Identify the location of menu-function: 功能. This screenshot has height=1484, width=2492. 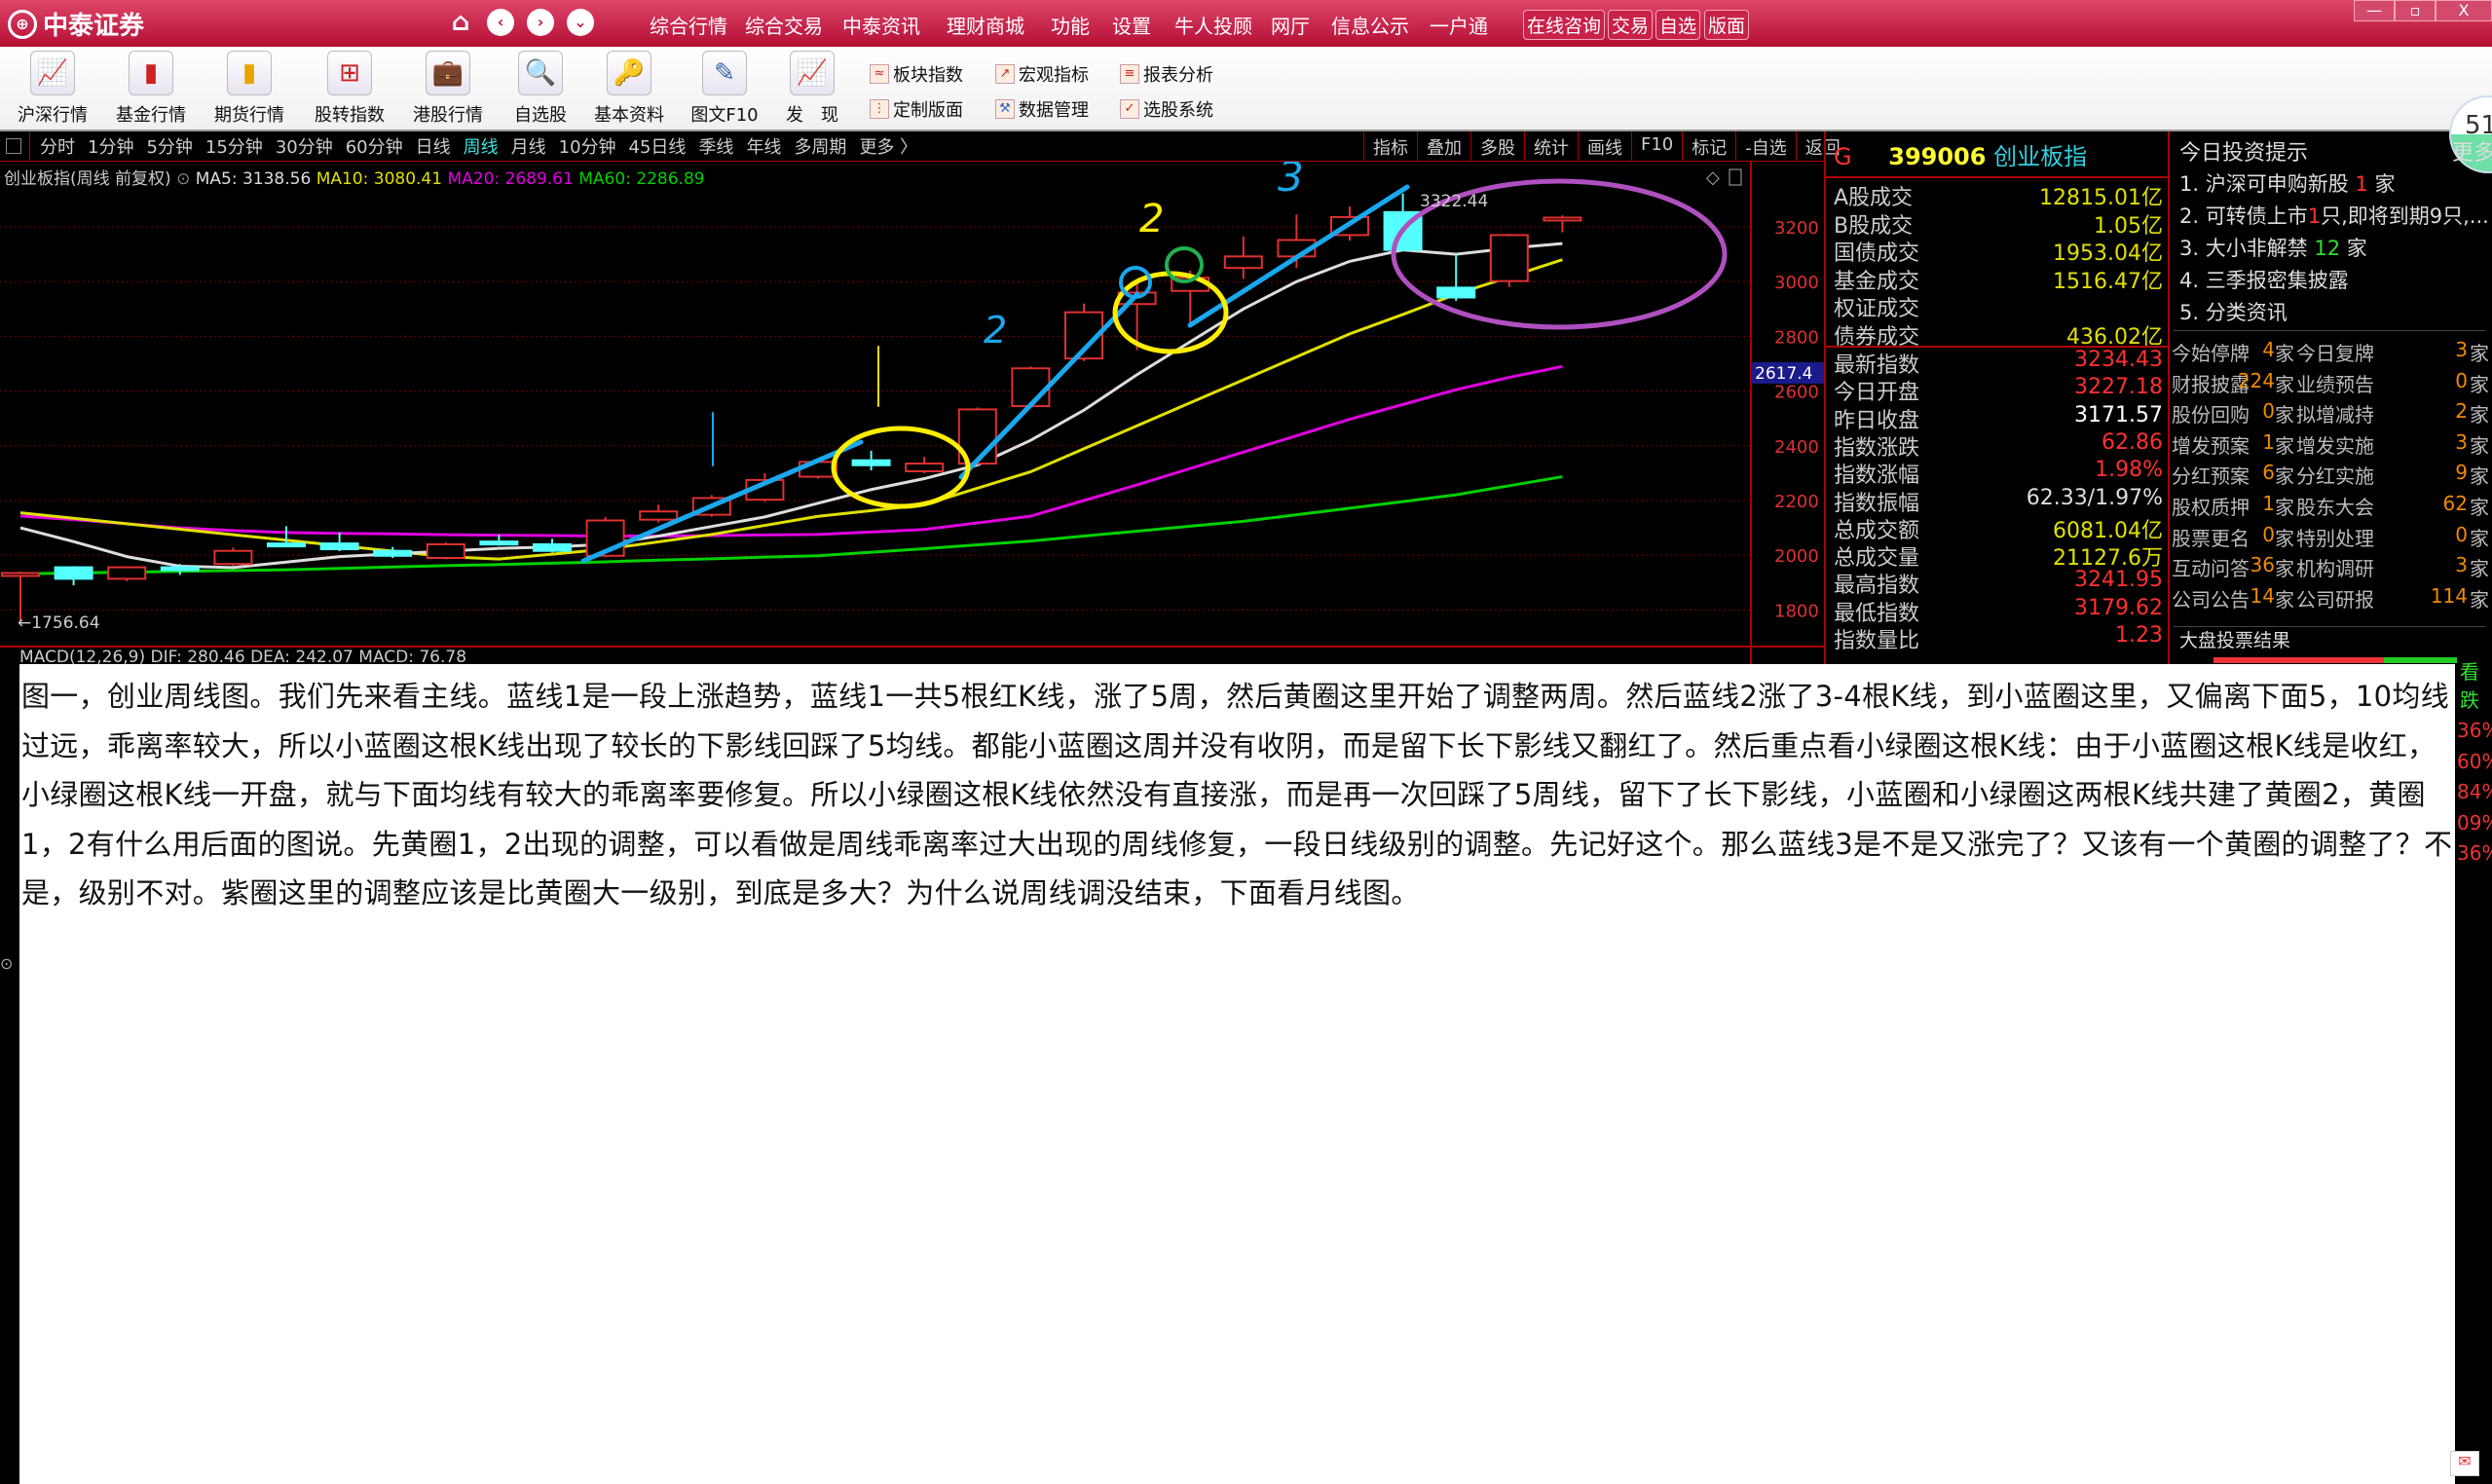
(1070, 26).